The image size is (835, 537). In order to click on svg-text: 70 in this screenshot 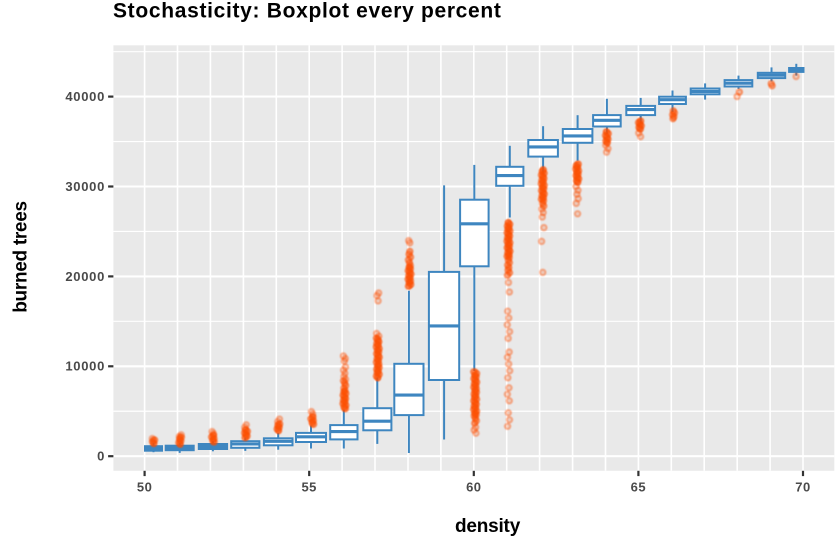, I will do `click(802, 486)`.